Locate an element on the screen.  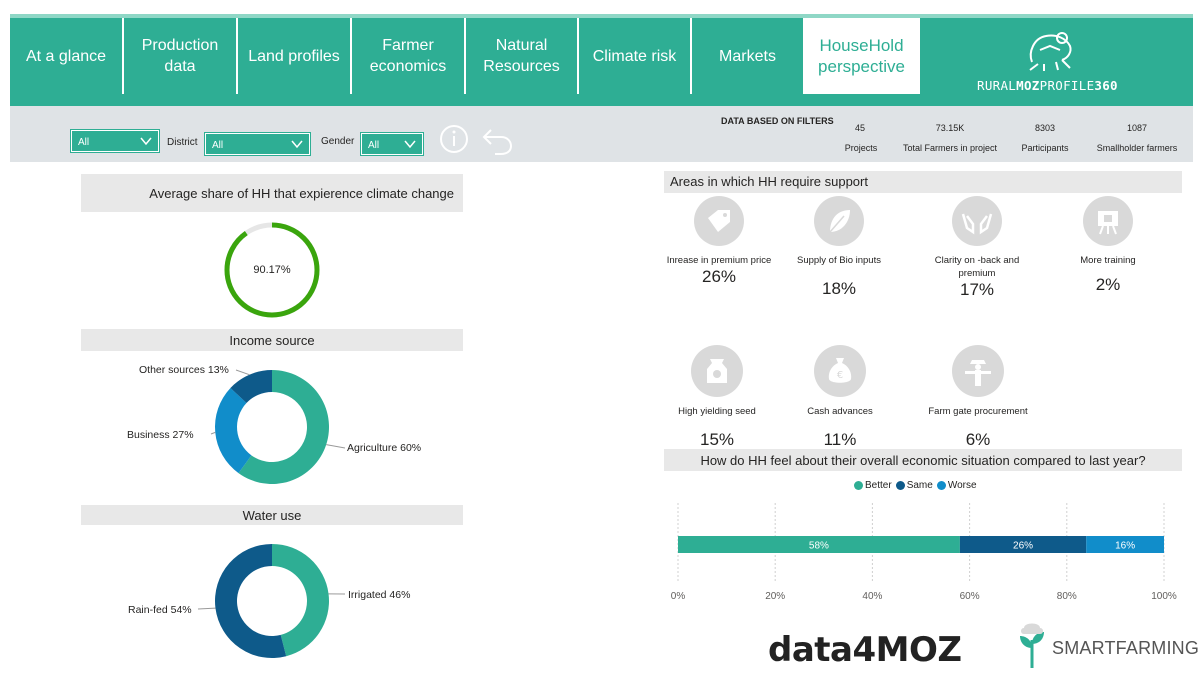
money-bag-icon: € is located at coordinates (840, 371).